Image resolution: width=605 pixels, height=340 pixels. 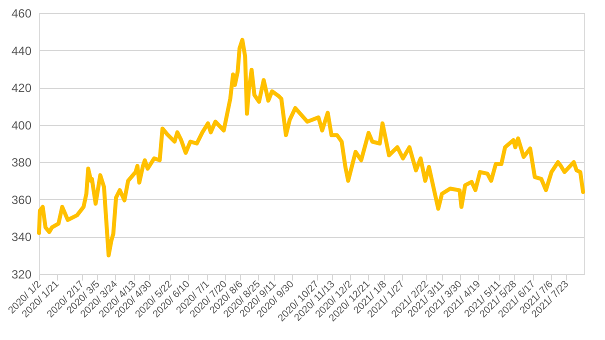 What do you see at coordinates (21, 51) in the screenshot?
I see `y-tick-label: 440` at bounding box center [21, 51].